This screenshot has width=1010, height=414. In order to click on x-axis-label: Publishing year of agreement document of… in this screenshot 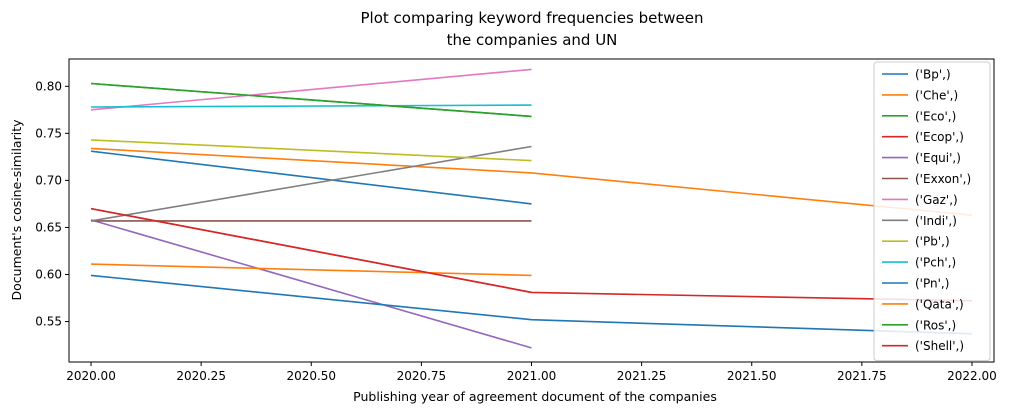, I will do `click(535, 396)`.